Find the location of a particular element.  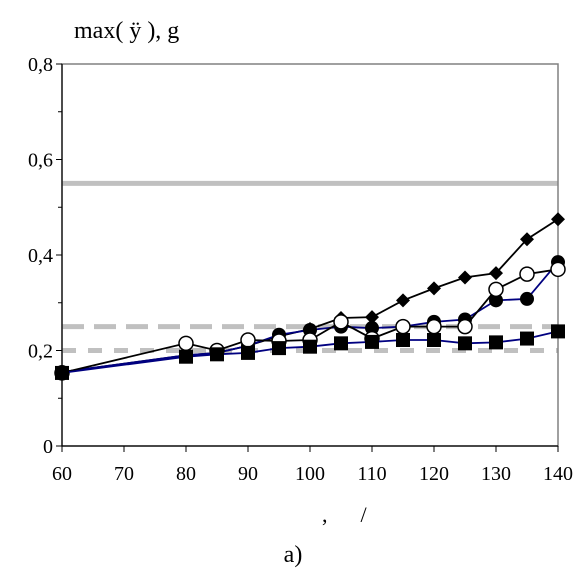

y-tick-label: 0,6 is located at coordinates (40, 161).